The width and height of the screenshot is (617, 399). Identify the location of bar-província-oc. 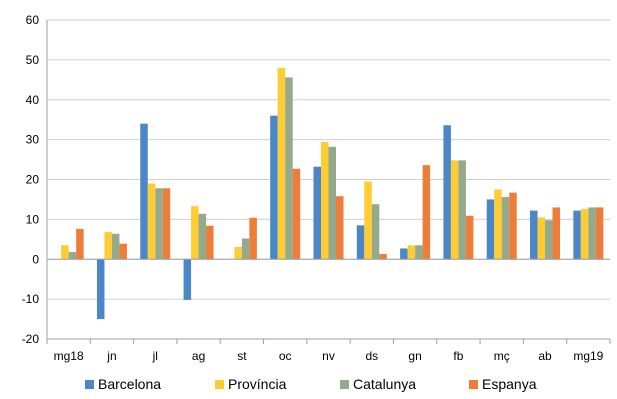
(281, 163).